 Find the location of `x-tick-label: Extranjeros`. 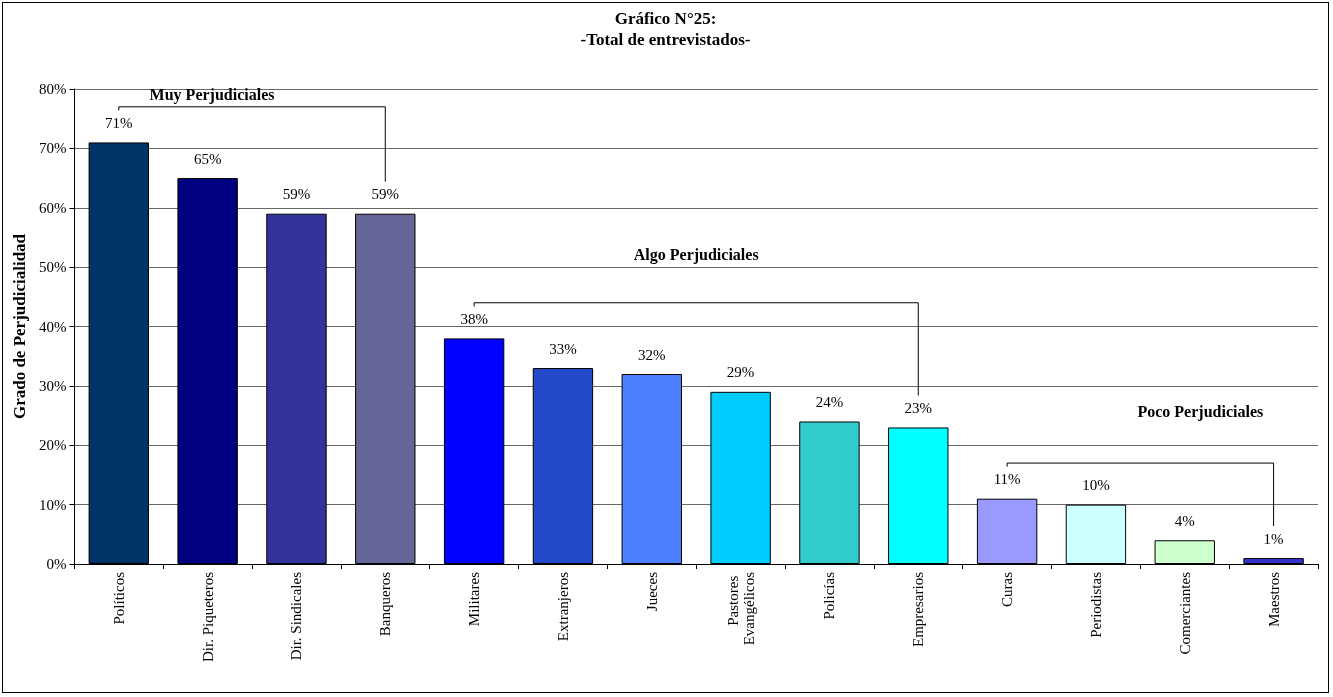

x-tick-label: Extranjeros is located at coordinates (562, 606).